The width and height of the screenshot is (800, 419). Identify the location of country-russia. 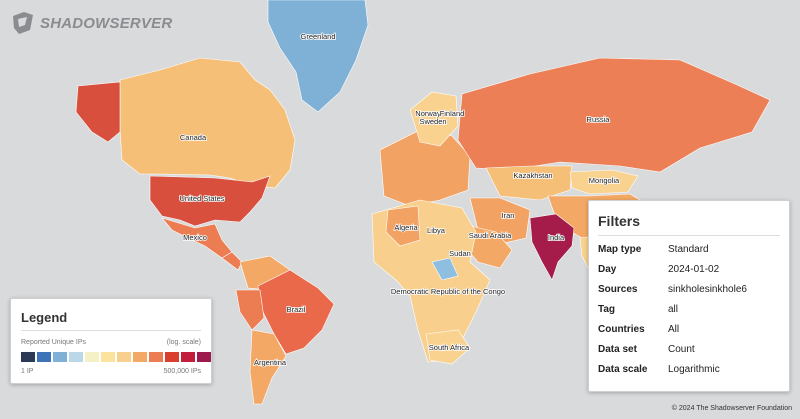
(614, 115).